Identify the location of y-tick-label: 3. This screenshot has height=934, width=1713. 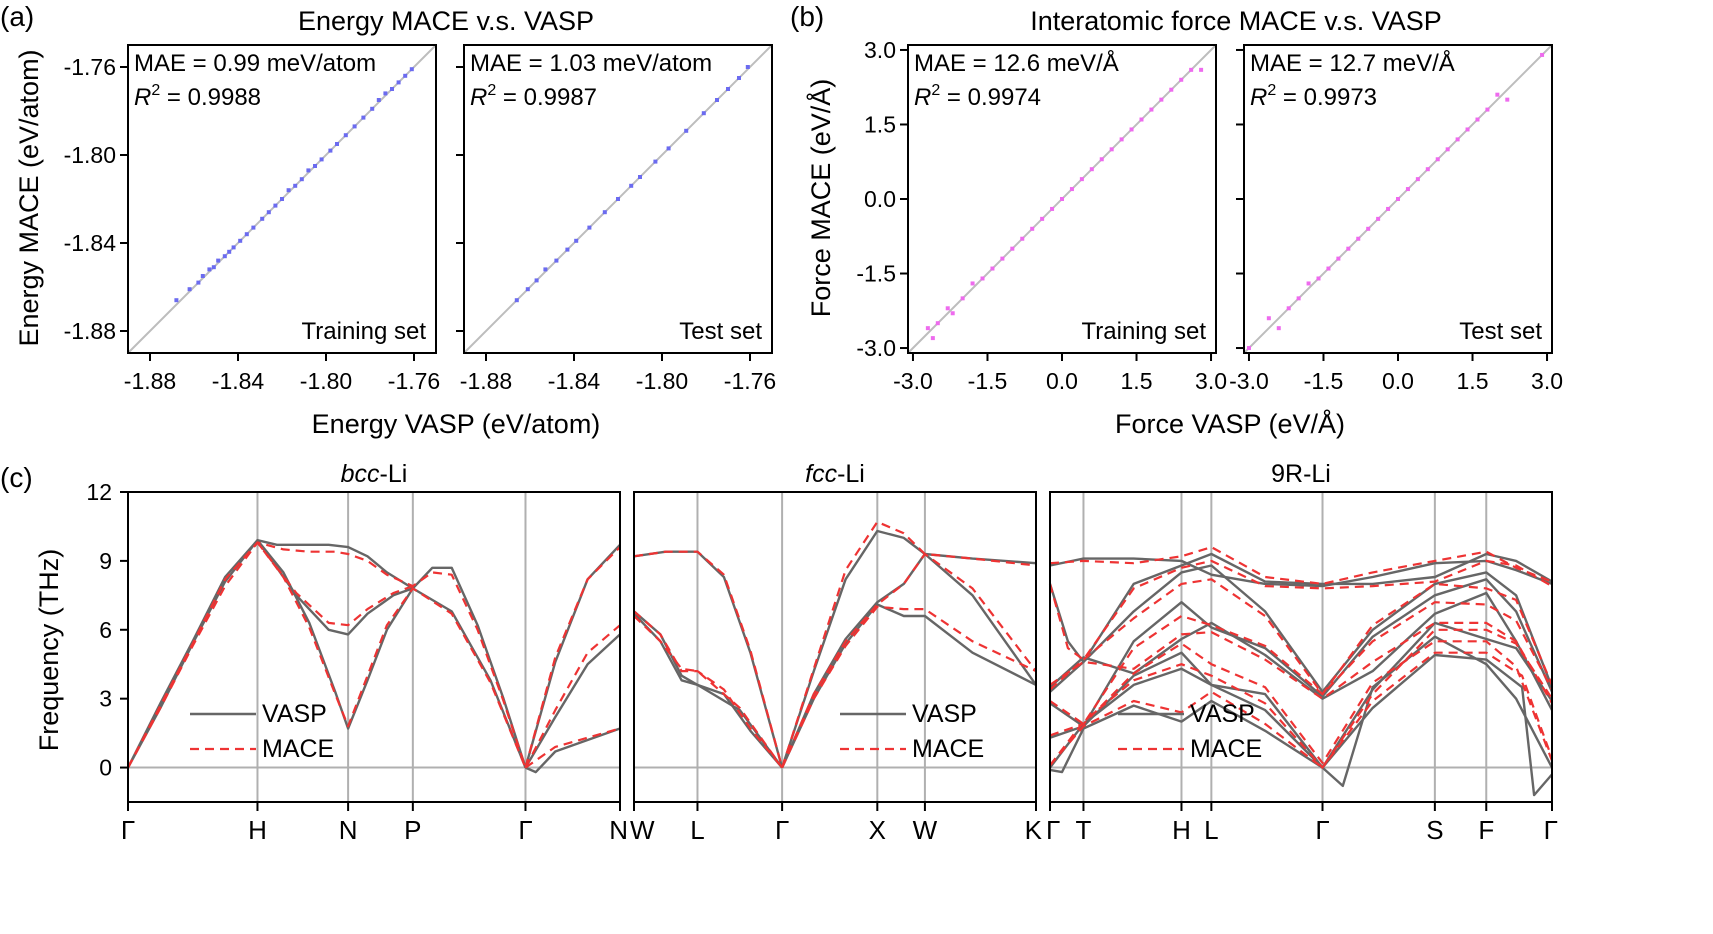
(105, 699).